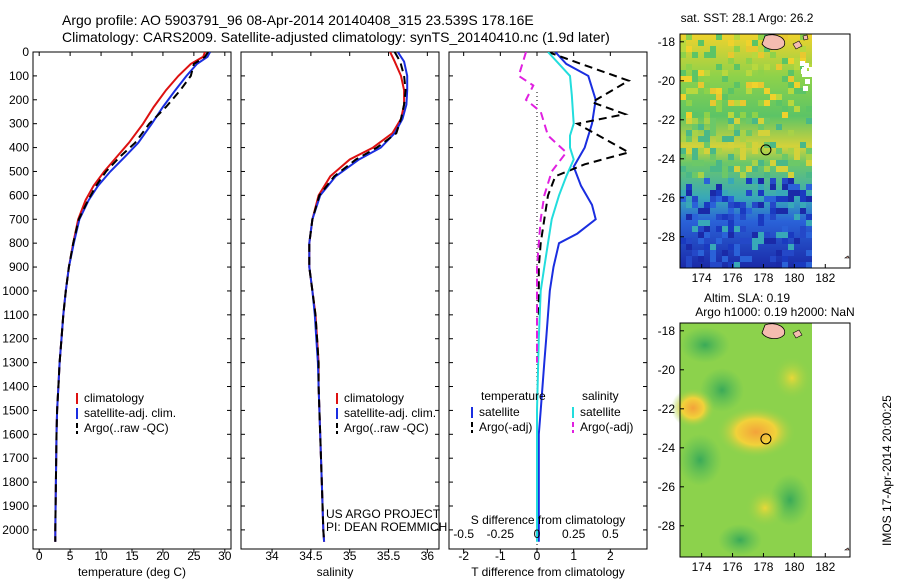 Image resolution: width=900 pixels, height=580 pixels. What do you see at coordinates (19, 195) in the screenshot?
I see `depth-tick-label: 600` at bounding box center [19, 195].